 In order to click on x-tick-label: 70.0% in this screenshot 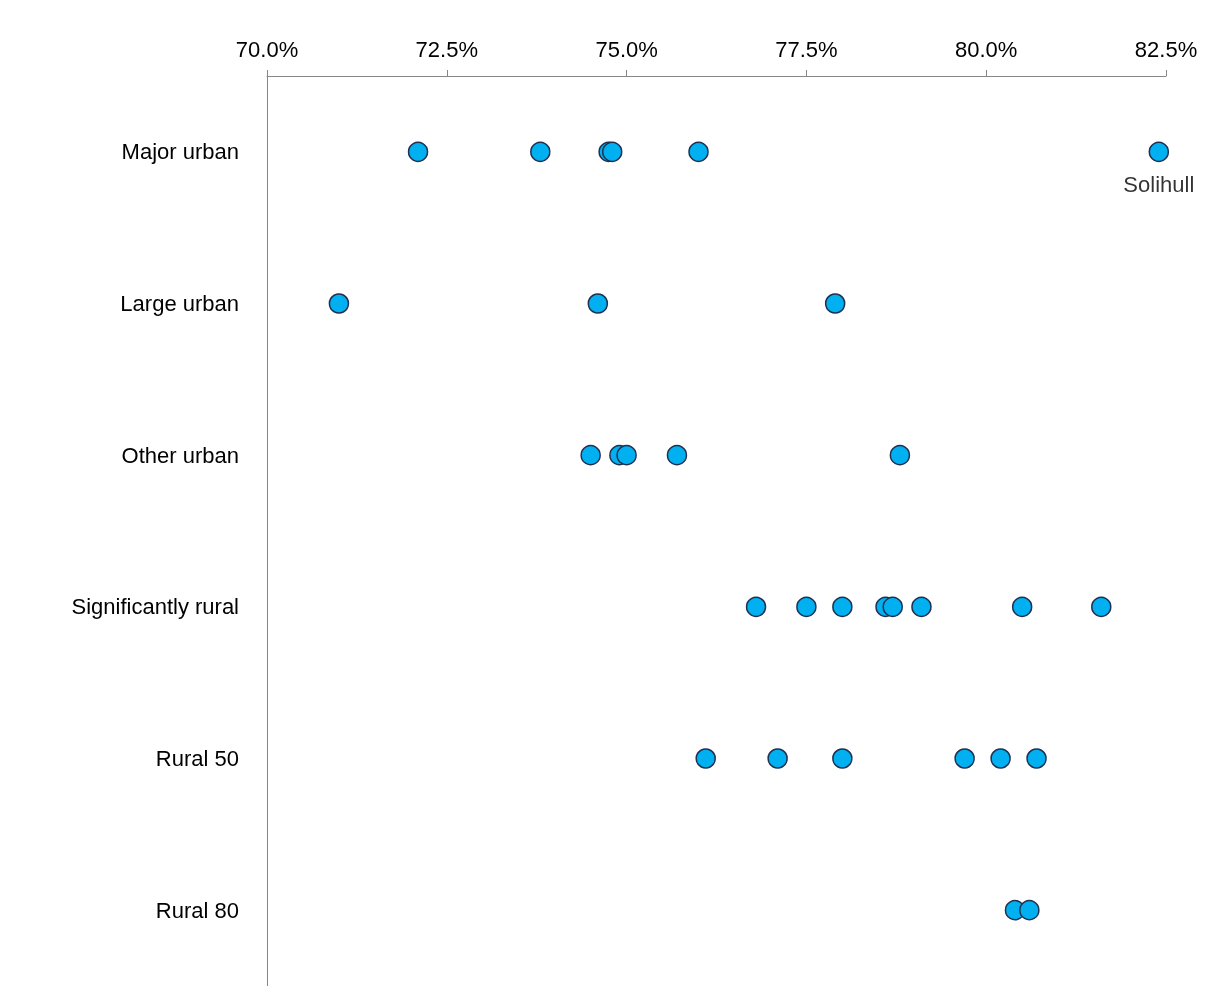, I will do `click(267, 49)`.